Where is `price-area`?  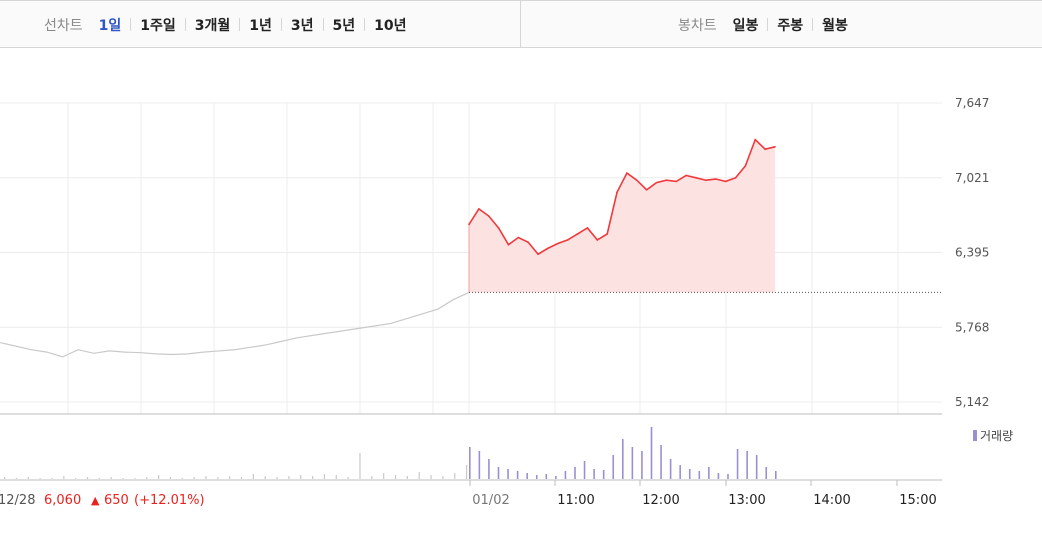
price-area is located at coordinates (621, 216).